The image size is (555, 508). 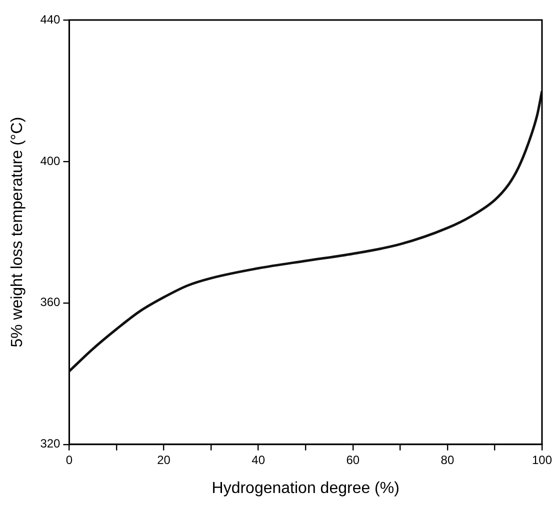 I want to click on y-tick-label: 440, so click(x=50, y=19).